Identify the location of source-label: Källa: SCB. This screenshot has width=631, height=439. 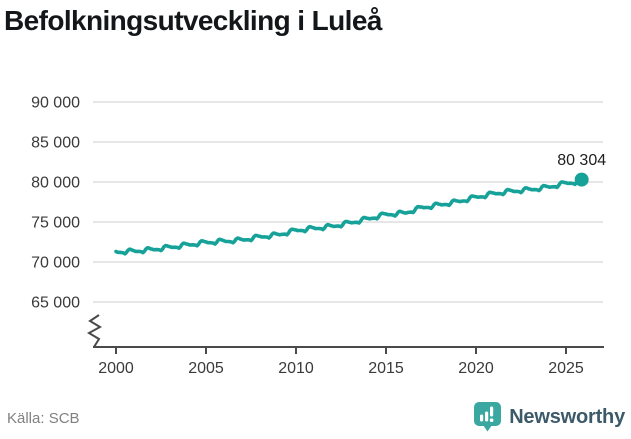
(43, 418).